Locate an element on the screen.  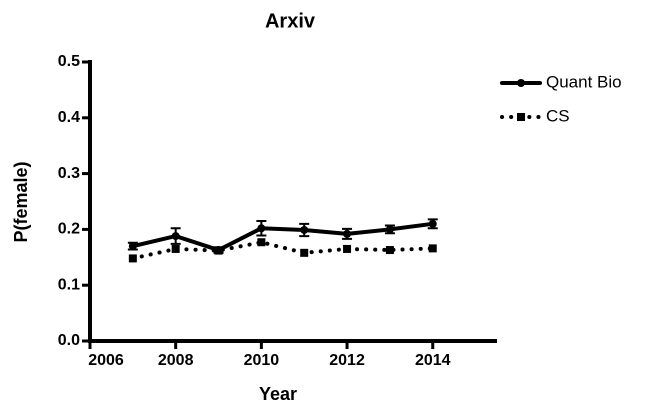
y-tick-label: 0.3 is located at coordinates (69, 173).